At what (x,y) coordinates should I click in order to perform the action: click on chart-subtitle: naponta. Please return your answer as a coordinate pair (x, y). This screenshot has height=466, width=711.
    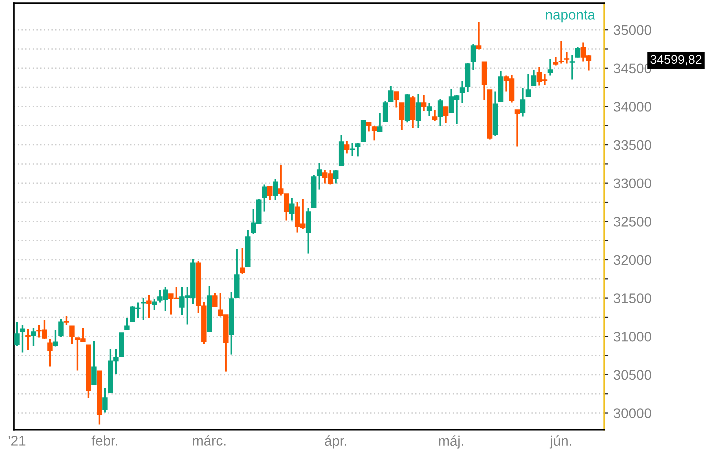
    Looking at the image, I should click on (571, 16).